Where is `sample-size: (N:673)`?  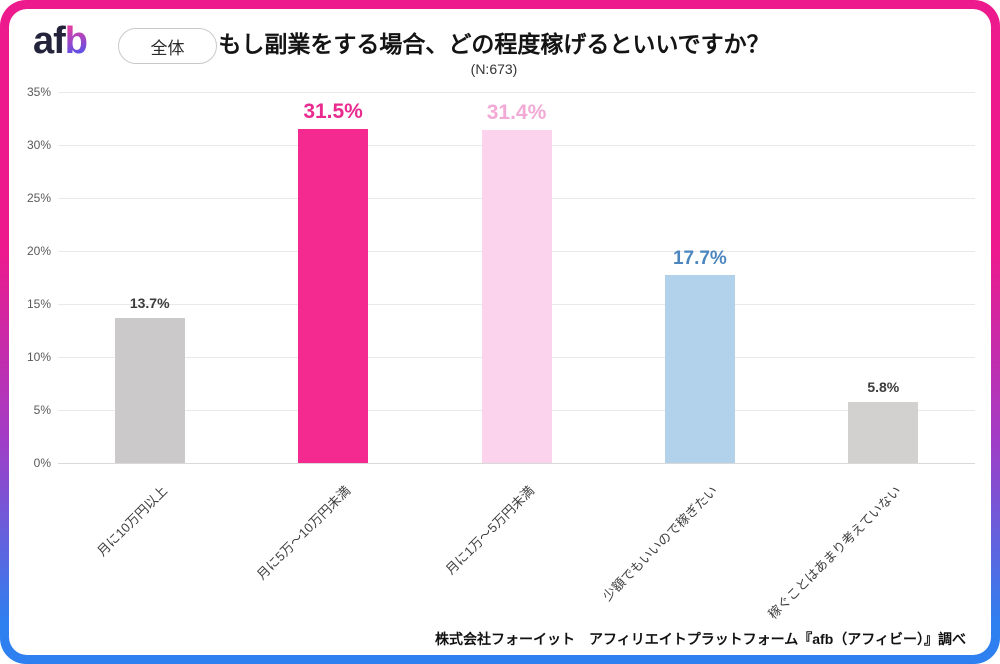 sample-size: (N:673) is located at coordinates (494, 69).